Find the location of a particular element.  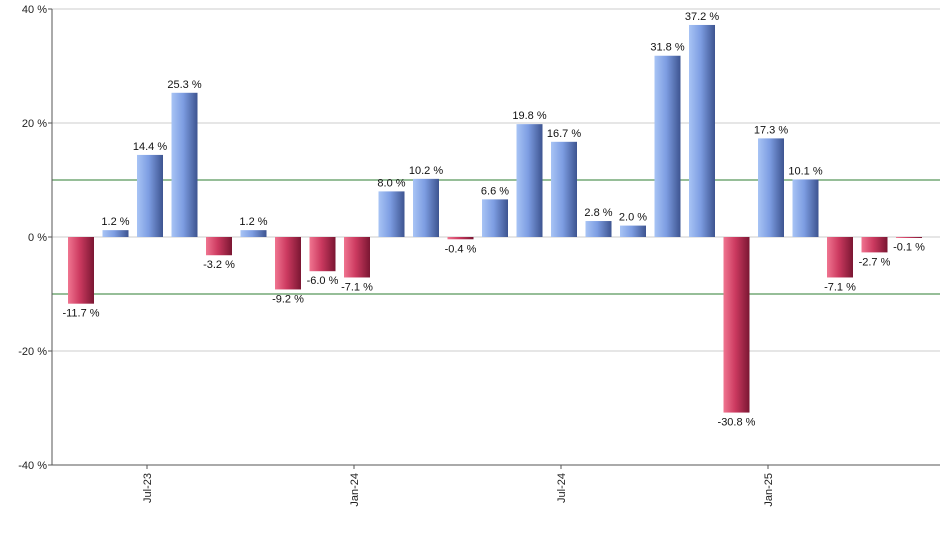

y-tick-label: 20 % is located at coordinates (34, 124).